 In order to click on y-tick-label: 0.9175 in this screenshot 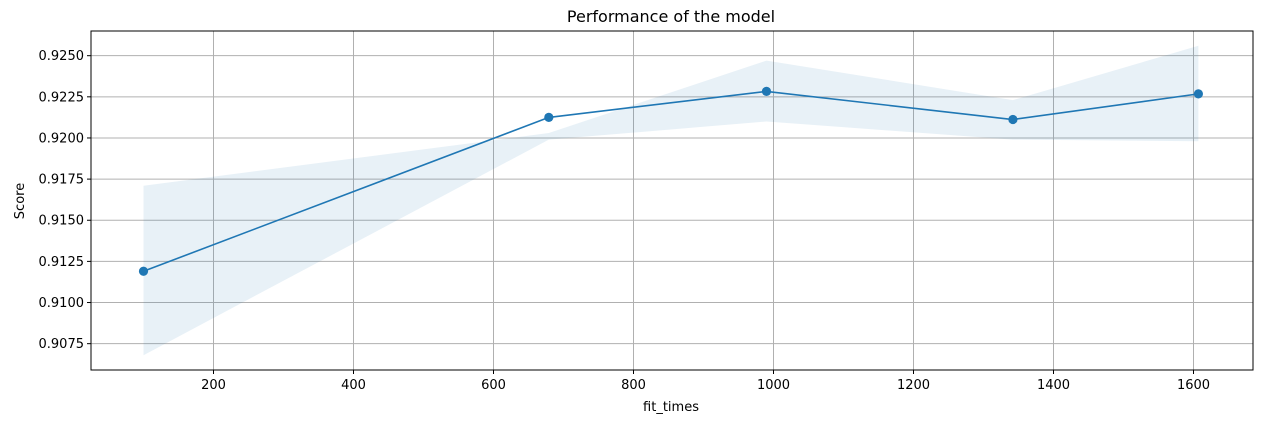, I will do `click(62, 180)`.